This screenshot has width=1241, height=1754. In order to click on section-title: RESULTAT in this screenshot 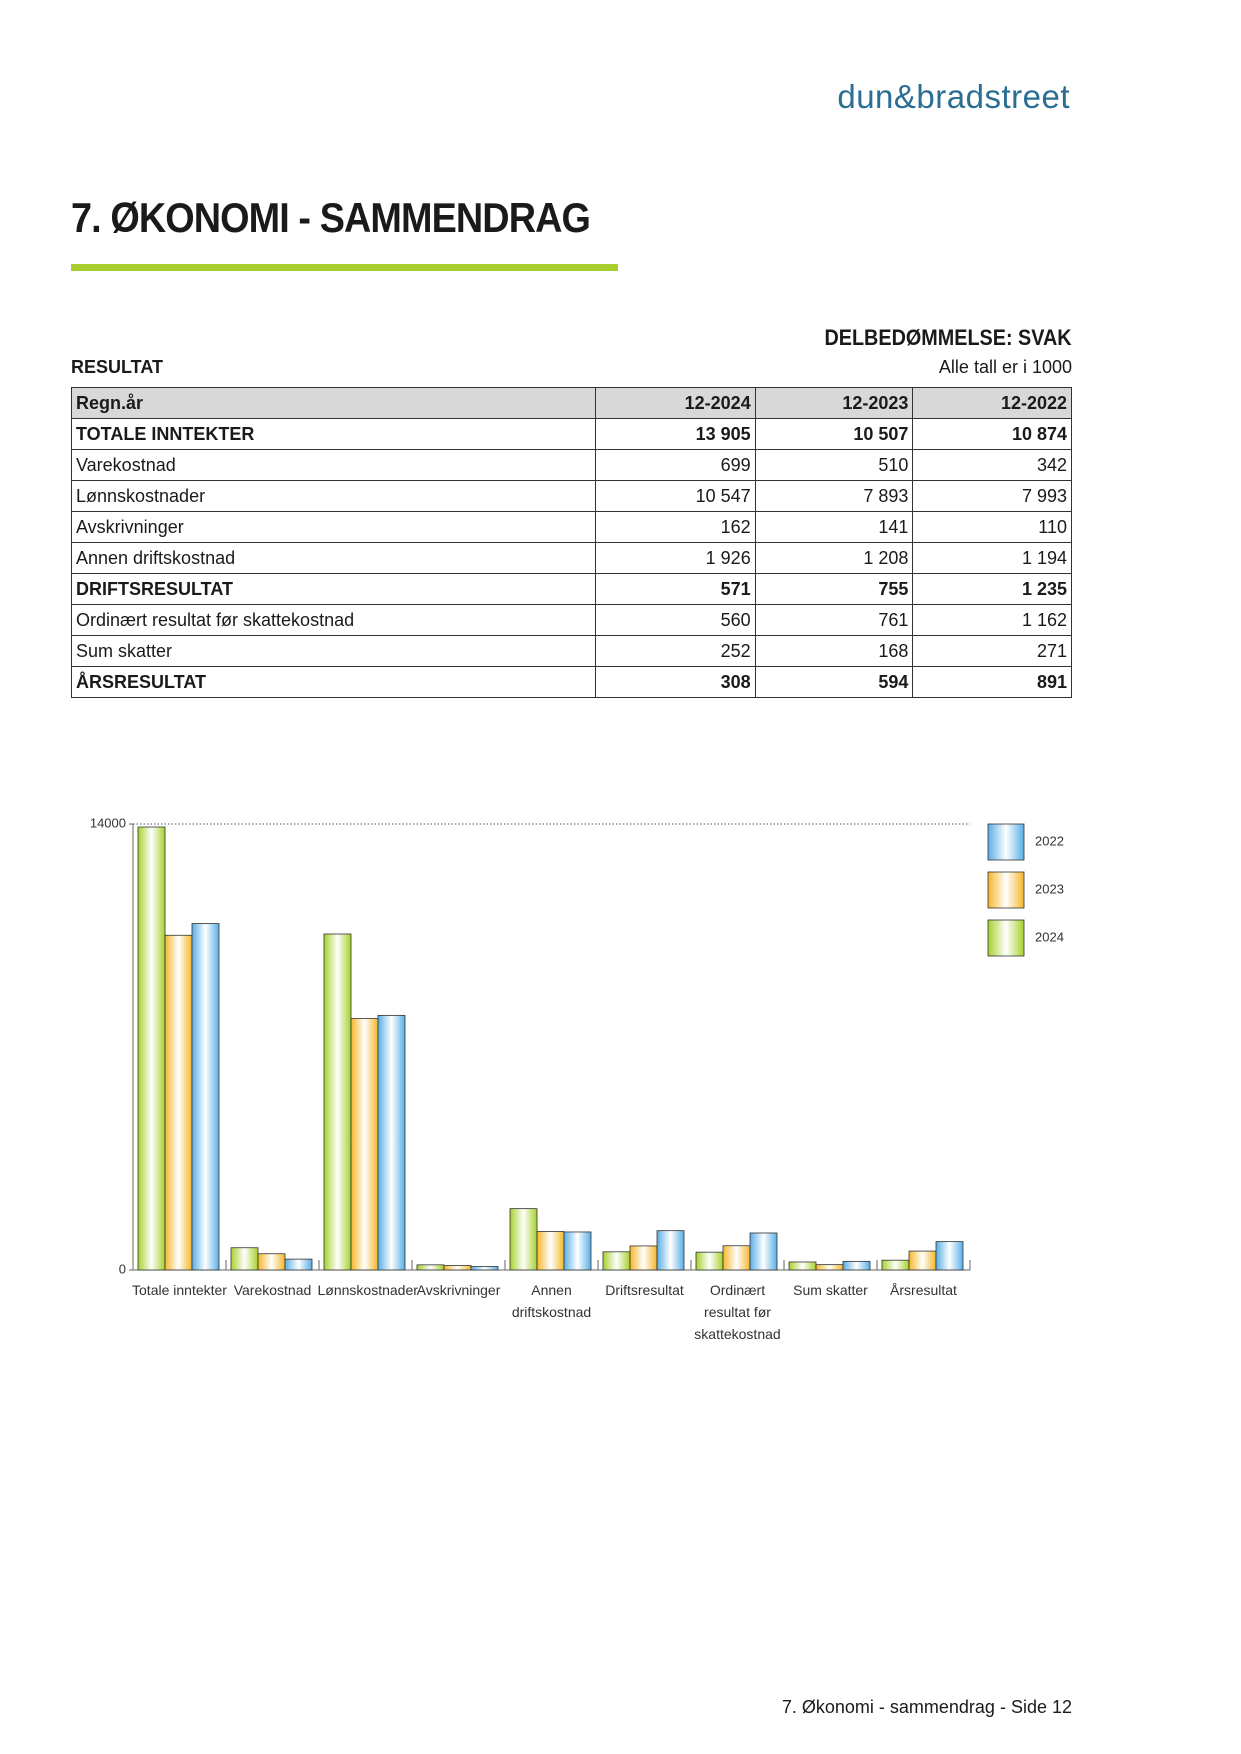, I will do `click(117, 367)`.